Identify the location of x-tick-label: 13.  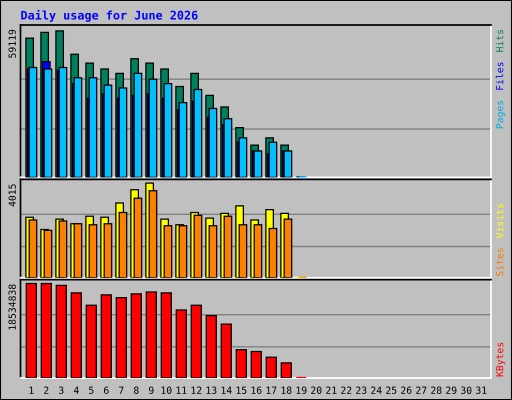
(211, 390).